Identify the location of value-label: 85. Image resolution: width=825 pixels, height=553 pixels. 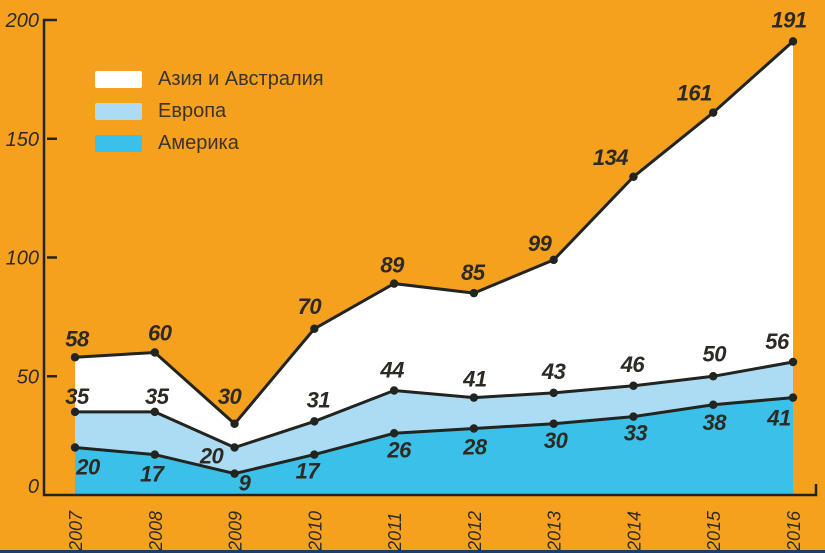
(473, 272).